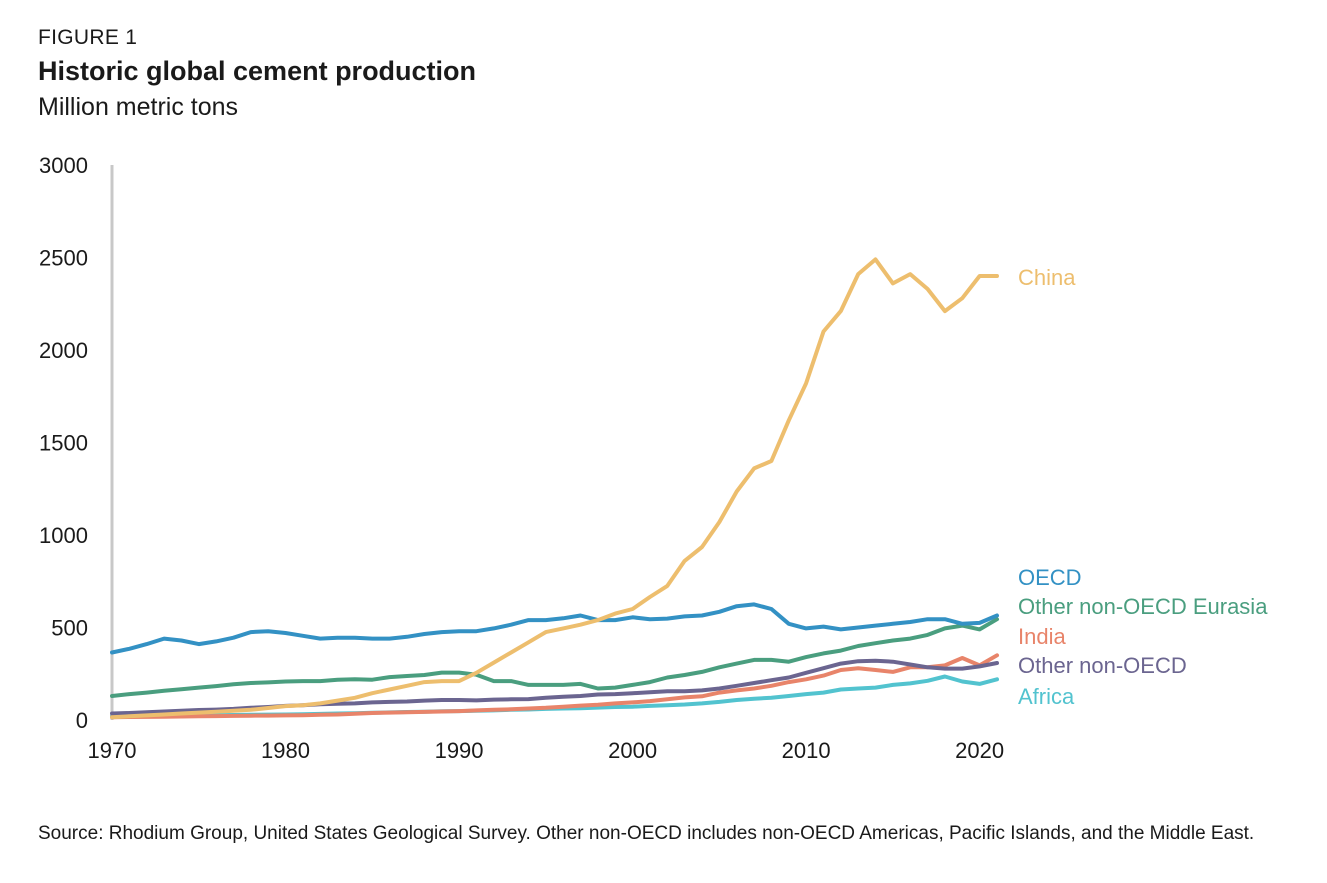  I want to click on series-line-other-non-oecd-eurasia, so click(554, 657).